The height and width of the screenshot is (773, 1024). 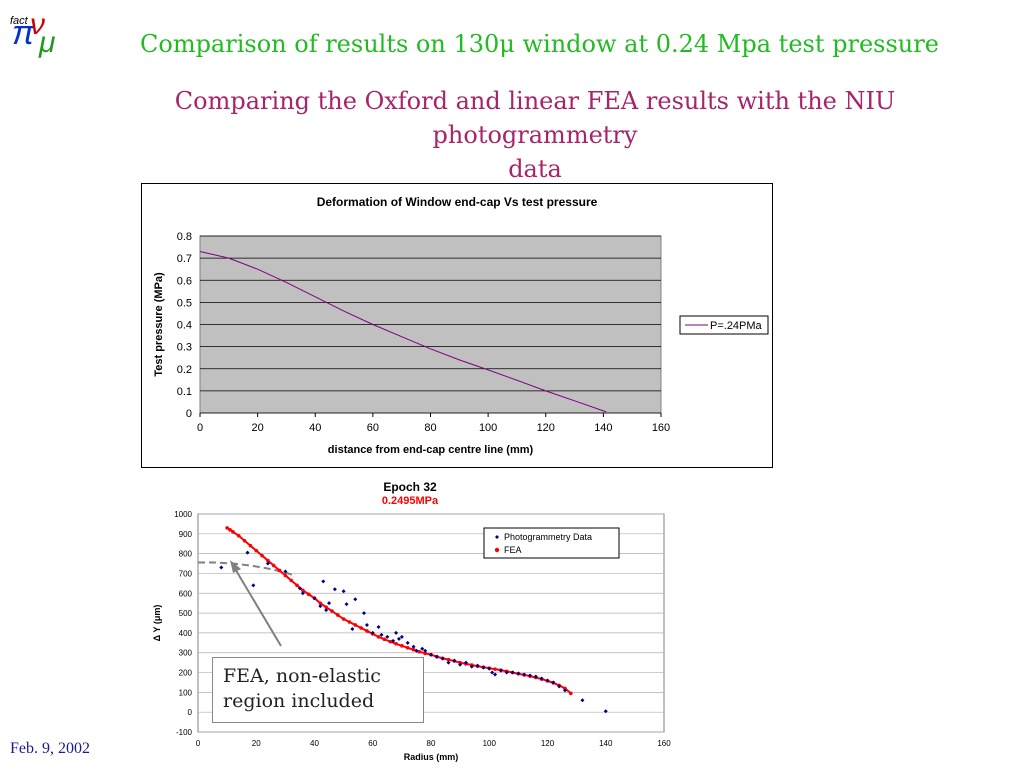 What do you see at coordinates (513, 550) in the screenshot?
I see `legend-label-fea: FEA` at bounding box center [513, 550].